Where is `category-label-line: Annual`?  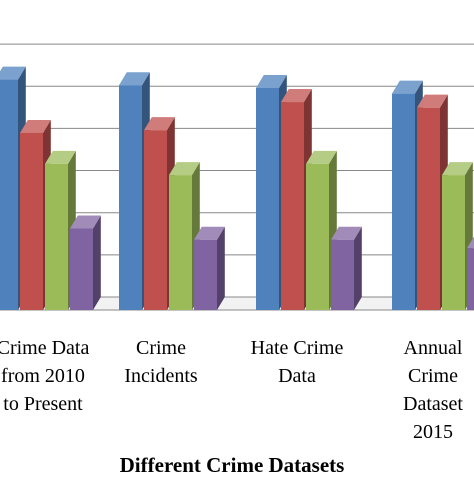 category-label-line: Annual is located at coordinates (433, 348).